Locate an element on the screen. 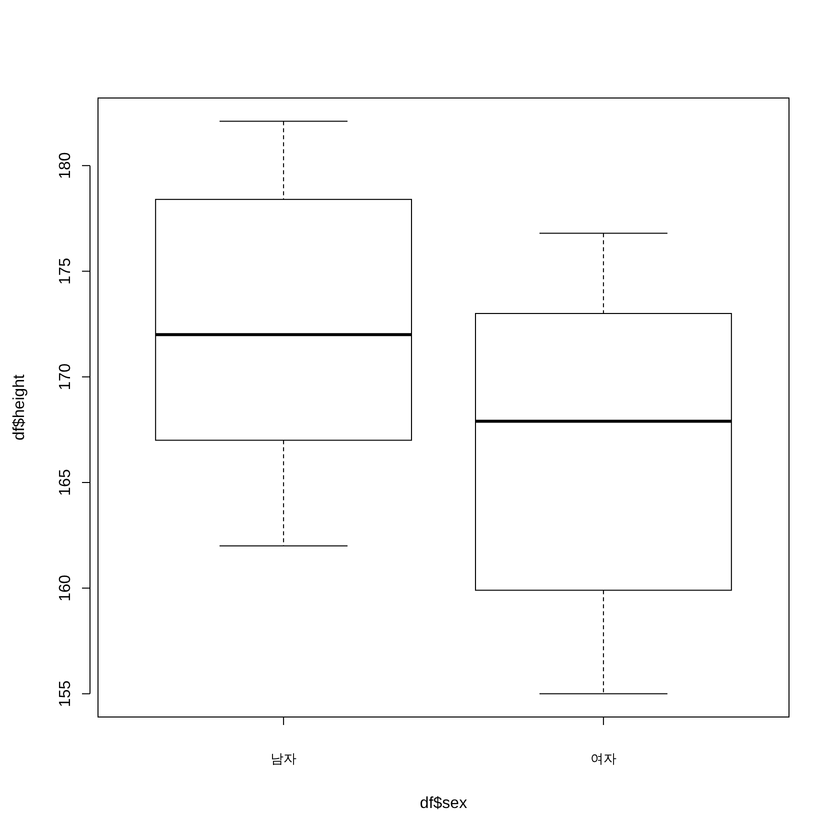 The image size is (840, 840). y-tick-label: 170 is located at coordinates (65, 376).